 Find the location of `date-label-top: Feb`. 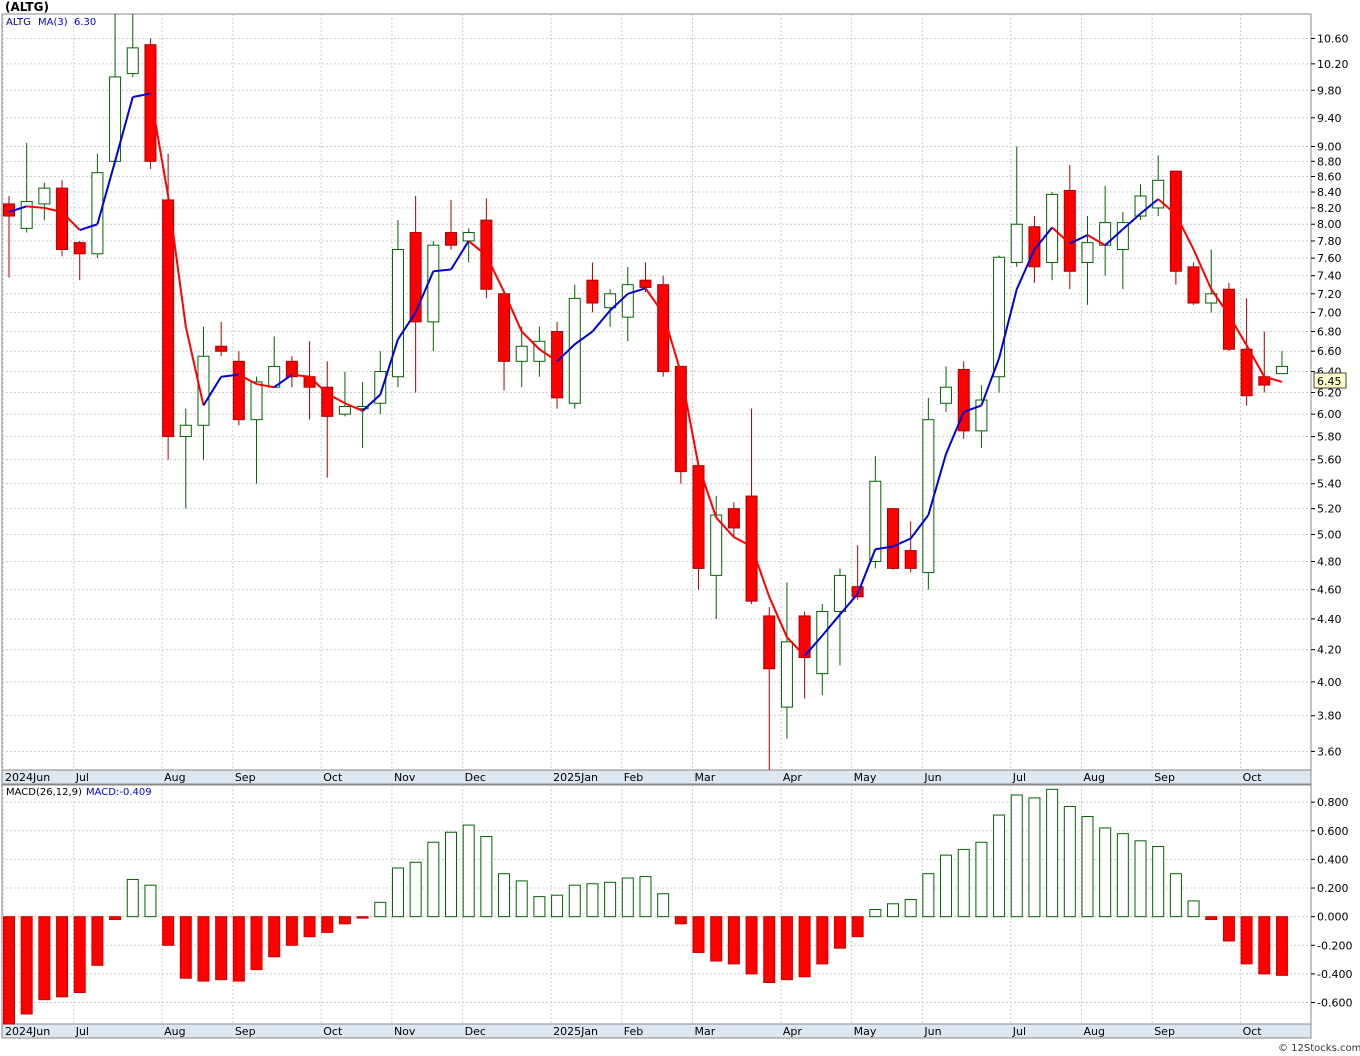

date-label-top: Feb is located at coordinates (633, 777).